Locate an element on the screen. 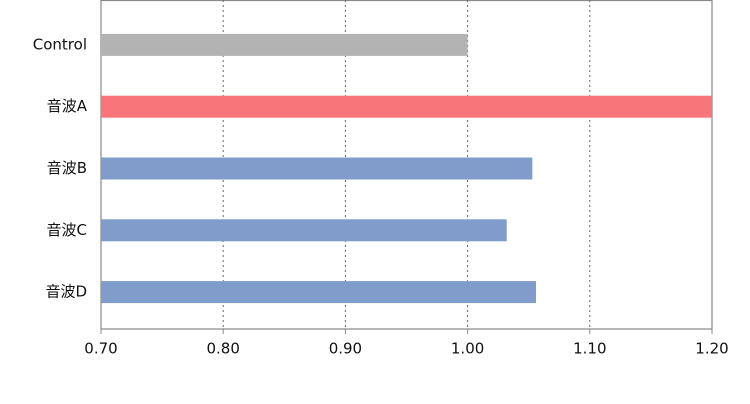 The image size is (750, 404). x-tick-label: 1.10 is located at coordinates (589, 349).